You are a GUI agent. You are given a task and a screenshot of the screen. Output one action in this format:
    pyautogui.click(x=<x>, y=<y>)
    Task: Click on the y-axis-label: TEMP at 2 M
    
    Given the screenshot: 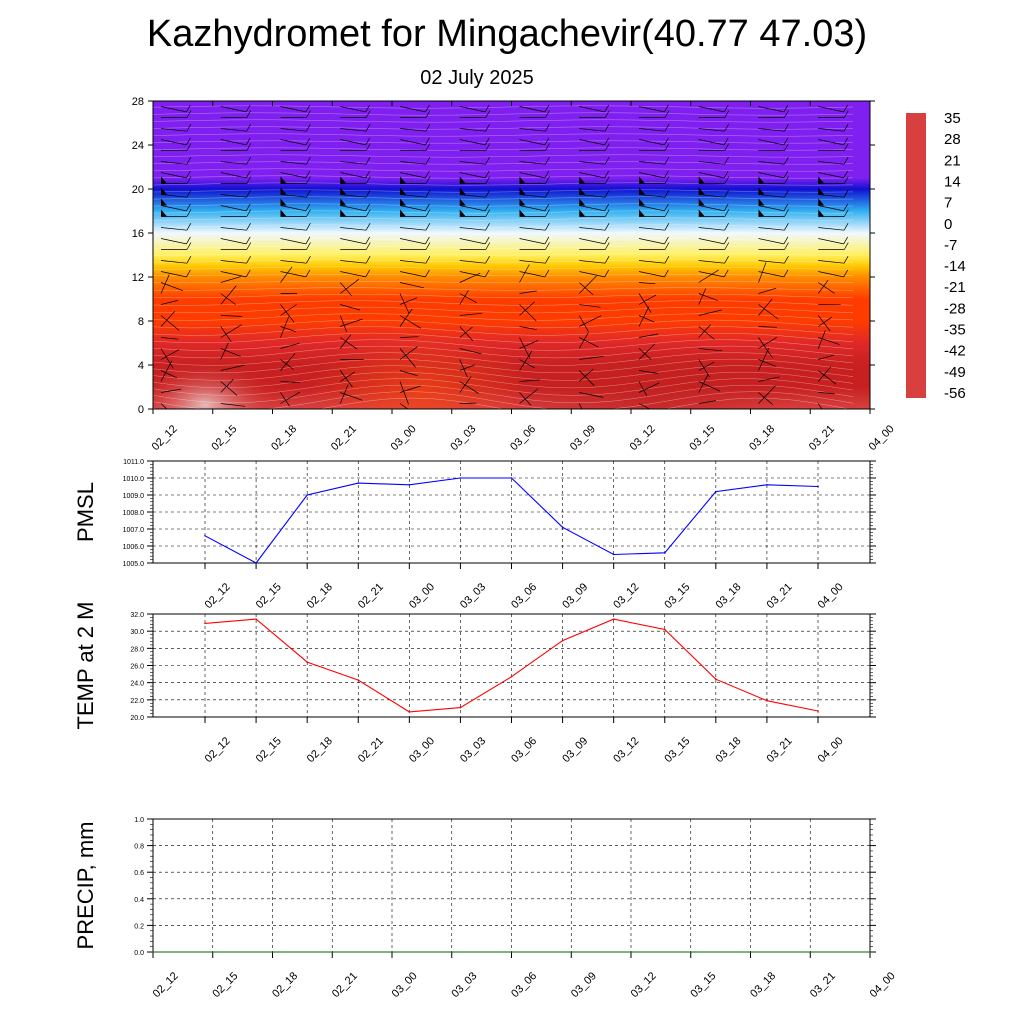 What is the action you would take?
    pyautogui.click(x=85, y=666)
    